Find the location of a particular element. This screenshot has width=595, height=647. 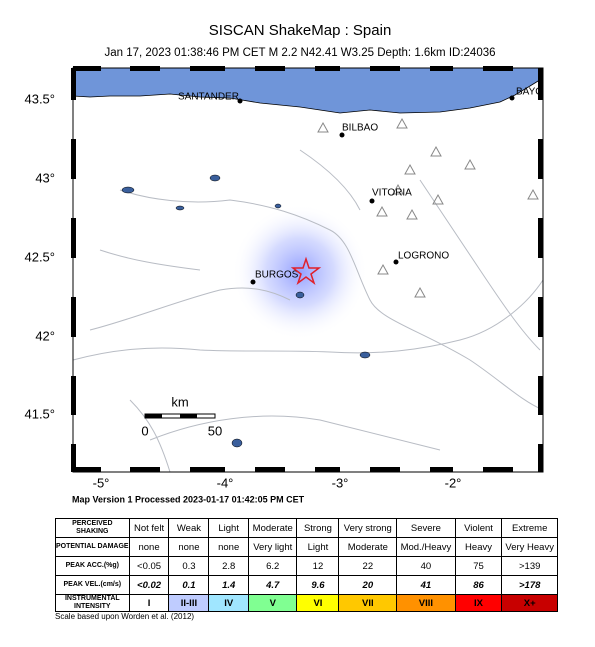

table-cell: 20 is located at coordinates (368, 585).